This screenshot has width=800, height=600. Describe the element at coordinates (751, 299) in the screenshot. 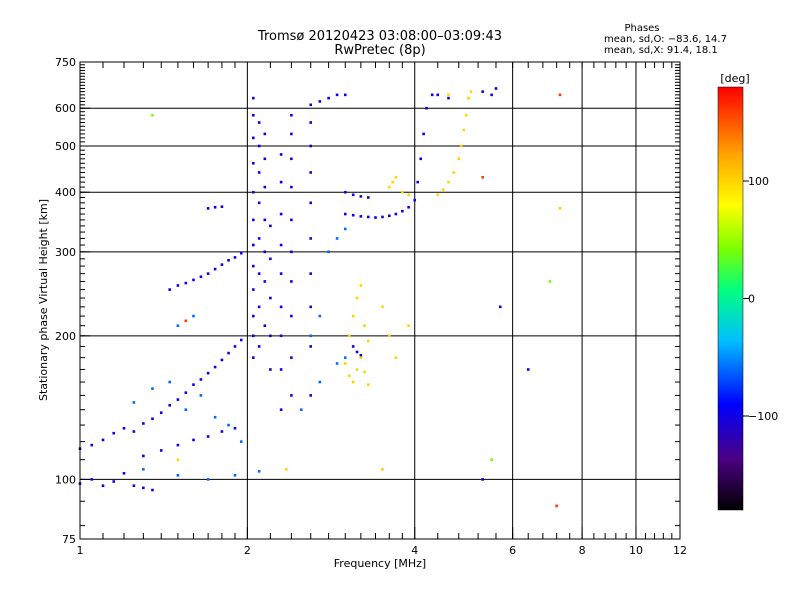

I see `colorbar-tick-label-1: 0` at that location.